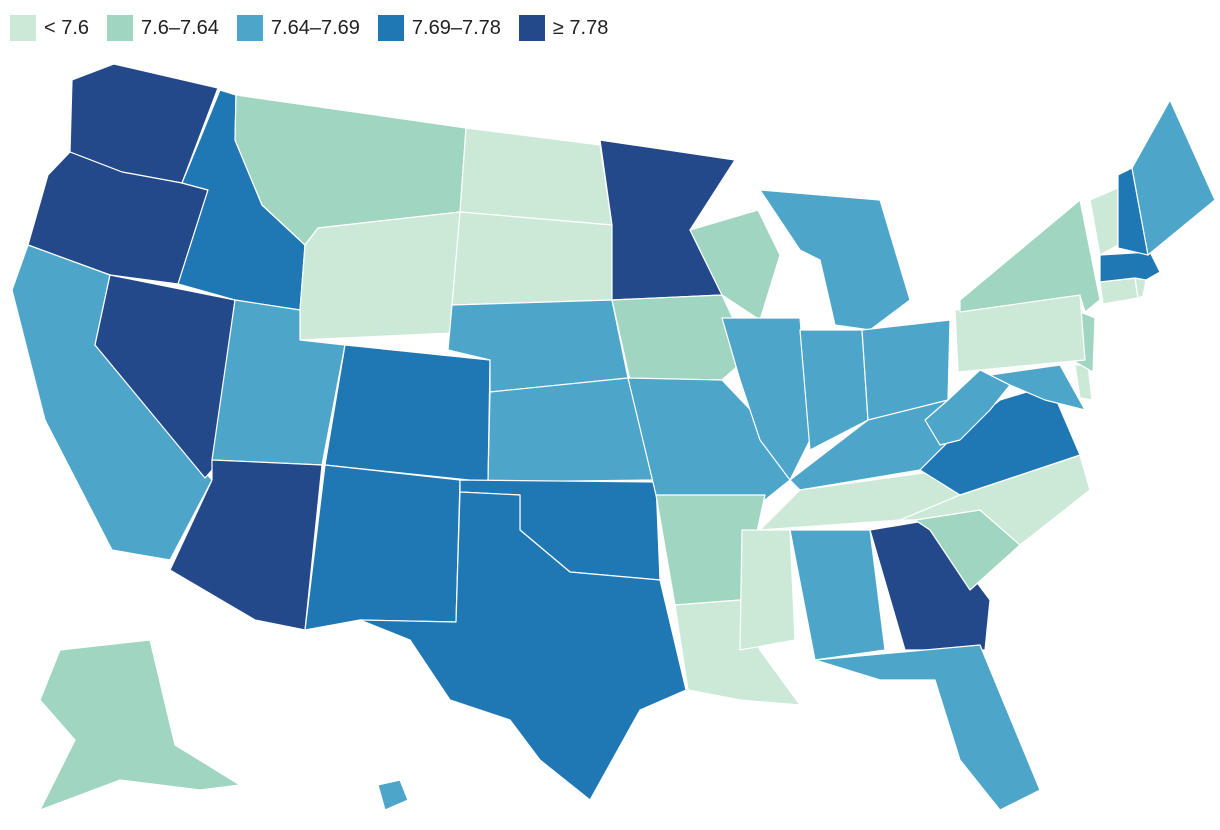  What do you see at coordinates (1173, 177) in the screenshot?
I see `state-me` at bounding box center [1173, 177].